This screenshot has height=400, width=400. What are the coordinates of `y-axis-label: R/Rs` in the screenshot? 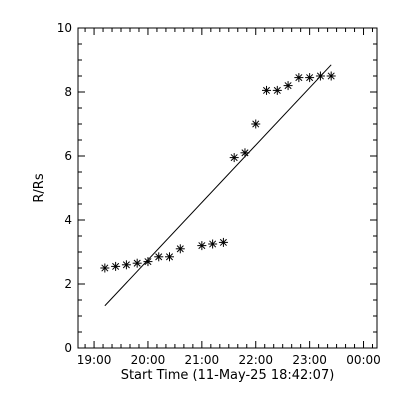 It's located at (39, 187).